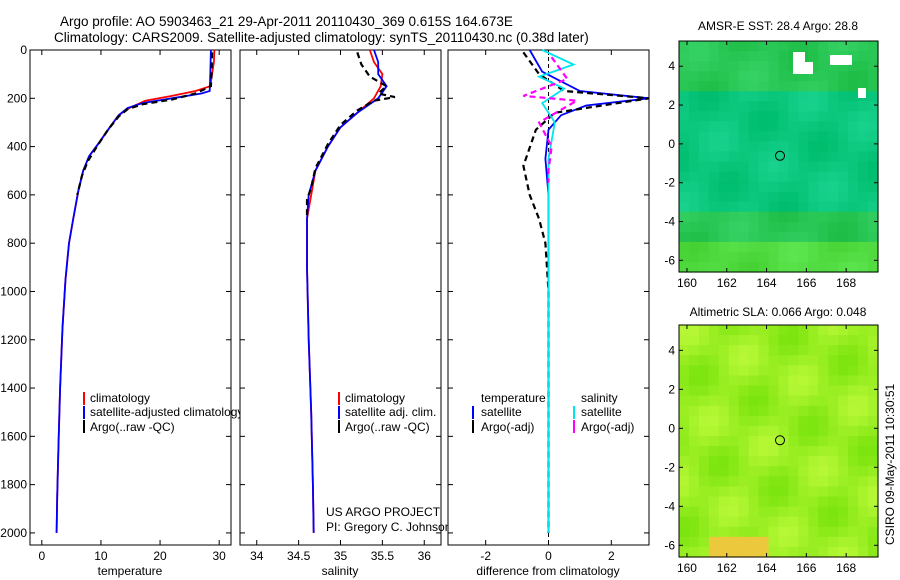 This screenshot has height=580, width=900. What do you see at coordinates (778, 441) in the screenshot?
I see `sla-map-frame` at bounding box center [778, 441].